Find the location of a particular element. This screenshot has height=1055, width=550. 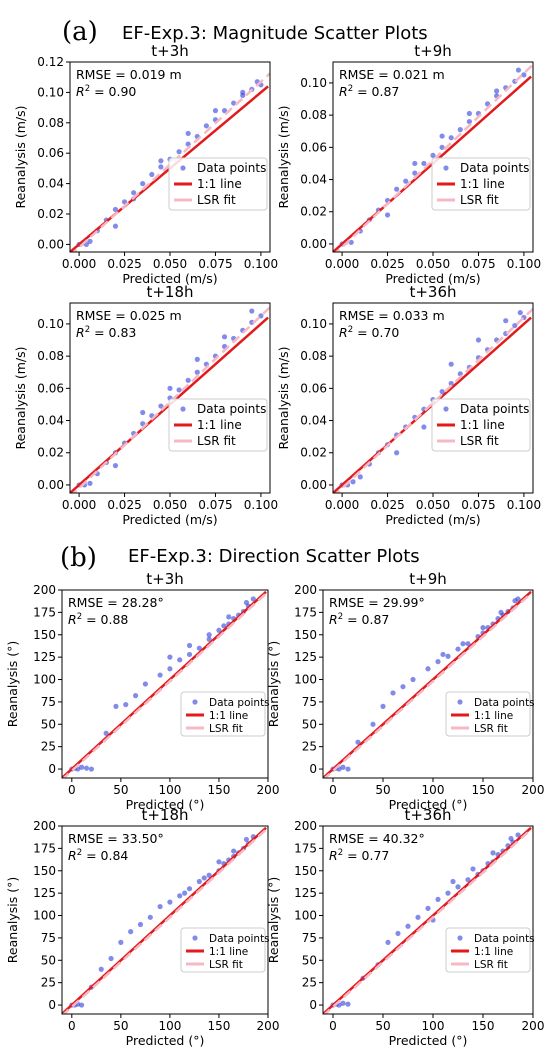

plot-title: t+18h is located at coordinates (164, 815).